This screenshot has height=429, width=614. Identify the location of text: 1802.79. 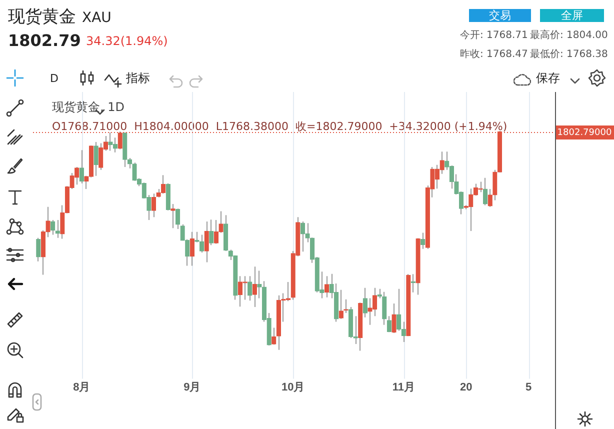
(44, 40).